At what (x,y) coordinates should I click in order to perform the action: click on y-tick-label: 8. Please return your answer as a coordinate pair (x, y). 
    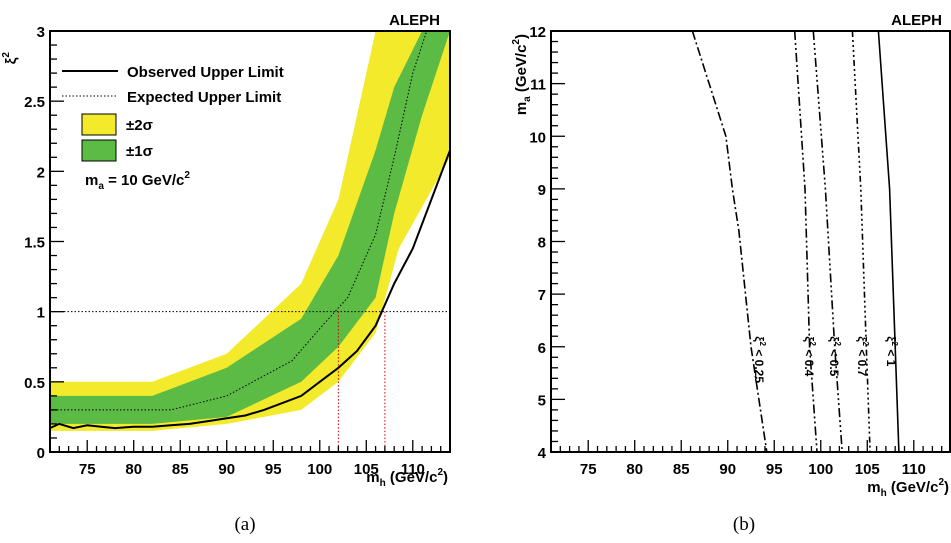
    Looking at the image, I should click on (542, 243).